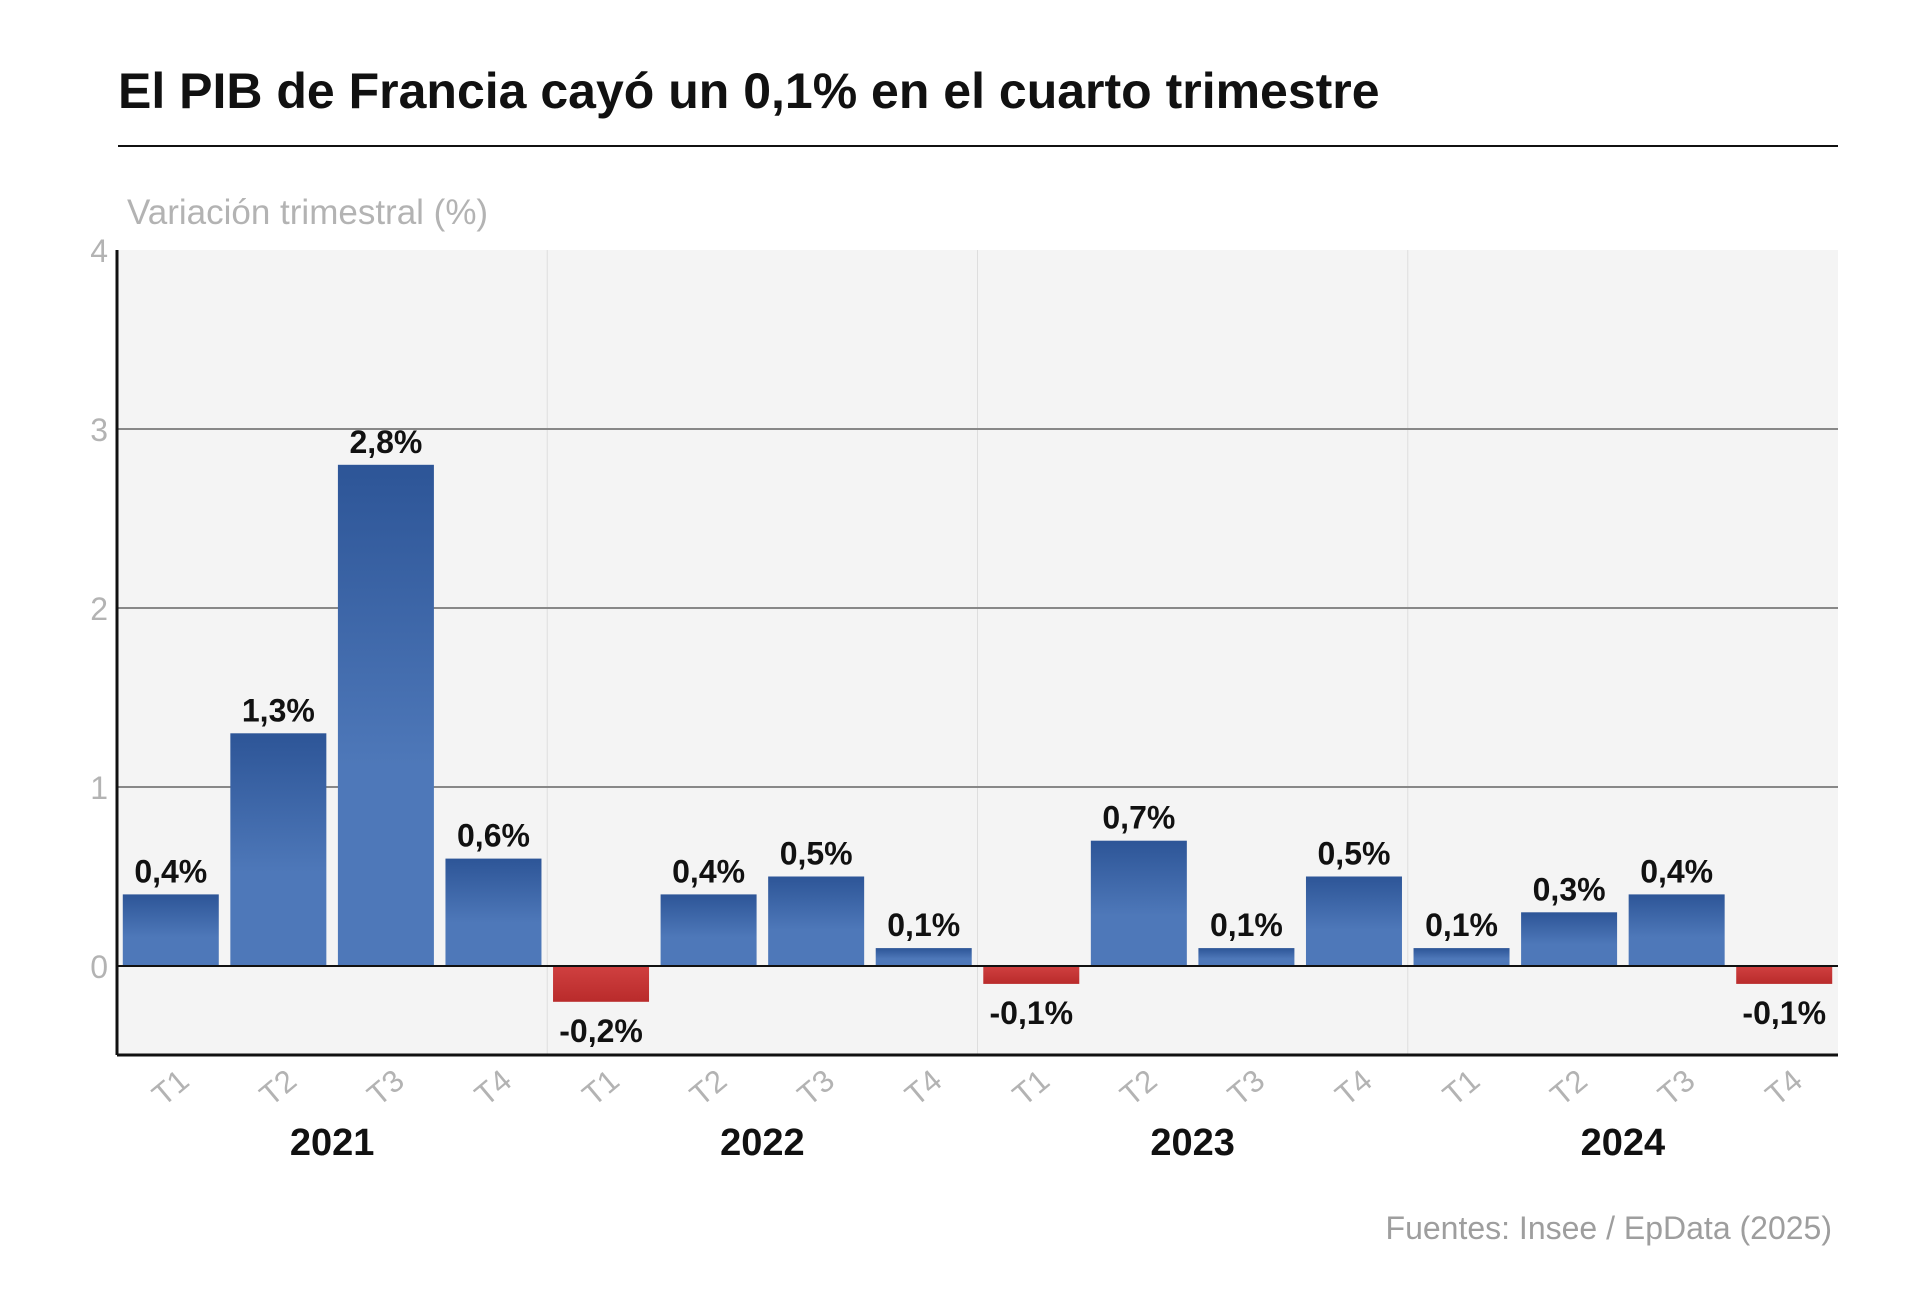  Describe the element at coordinates (978, 146) in the screenshot. I see `title-divider` at that location.